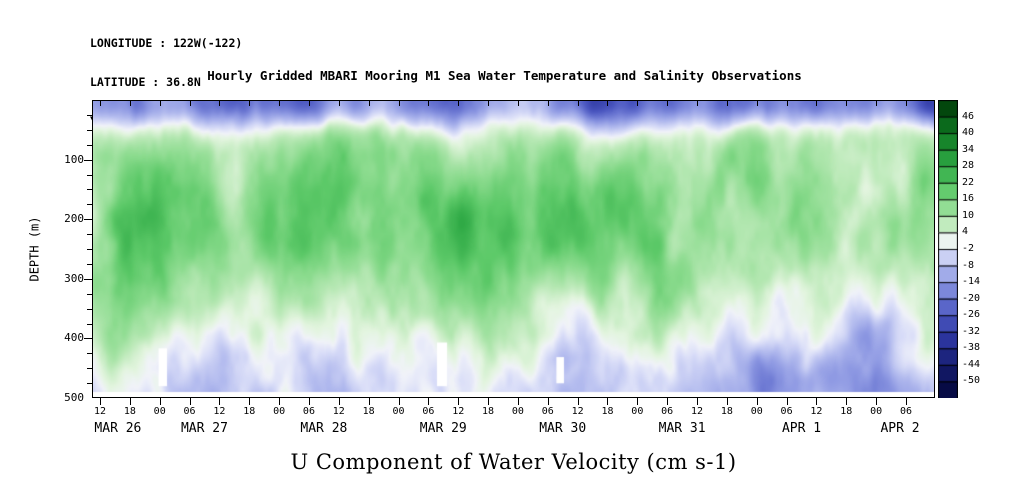  What do you see at coordinates (968, 166) in the screenshot?
I see `colorbar-tick-label: 28` at bounding box center [968, 166].